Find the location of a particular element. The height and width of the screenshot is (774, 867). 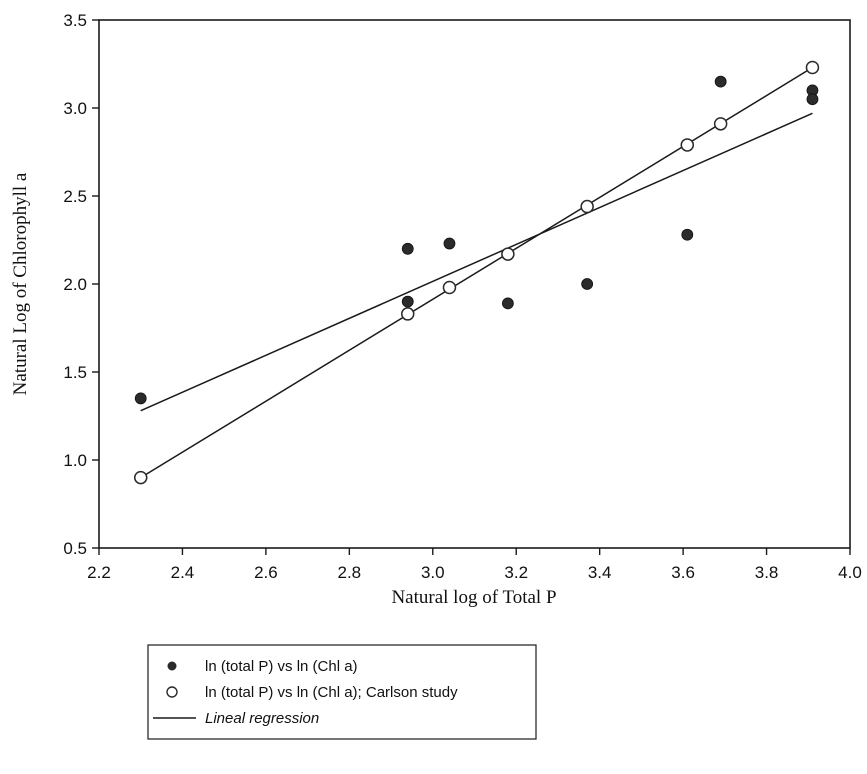

y-tick-label: 0.5 is located at coordinates (75, 548).